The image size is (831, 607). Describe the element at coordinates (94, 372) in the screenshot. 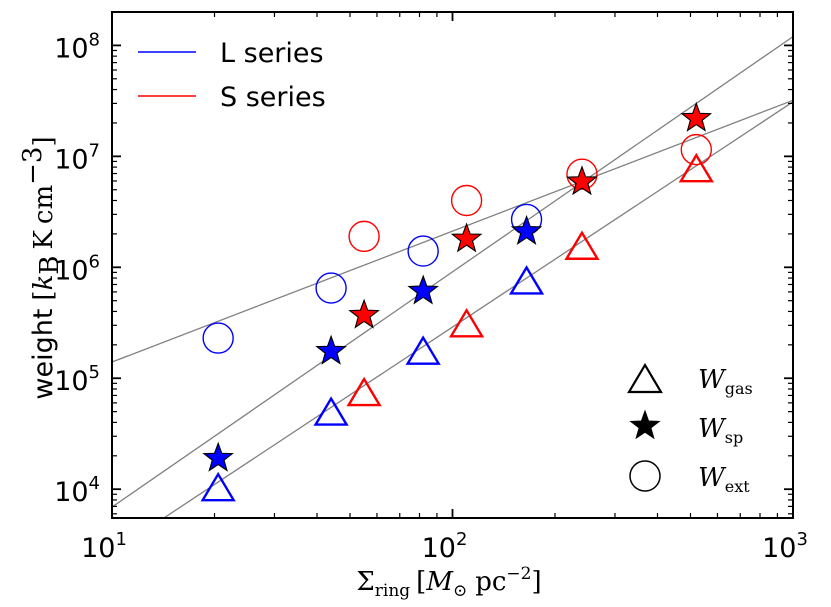

I see `y-tick-exponent: 5` at that location.